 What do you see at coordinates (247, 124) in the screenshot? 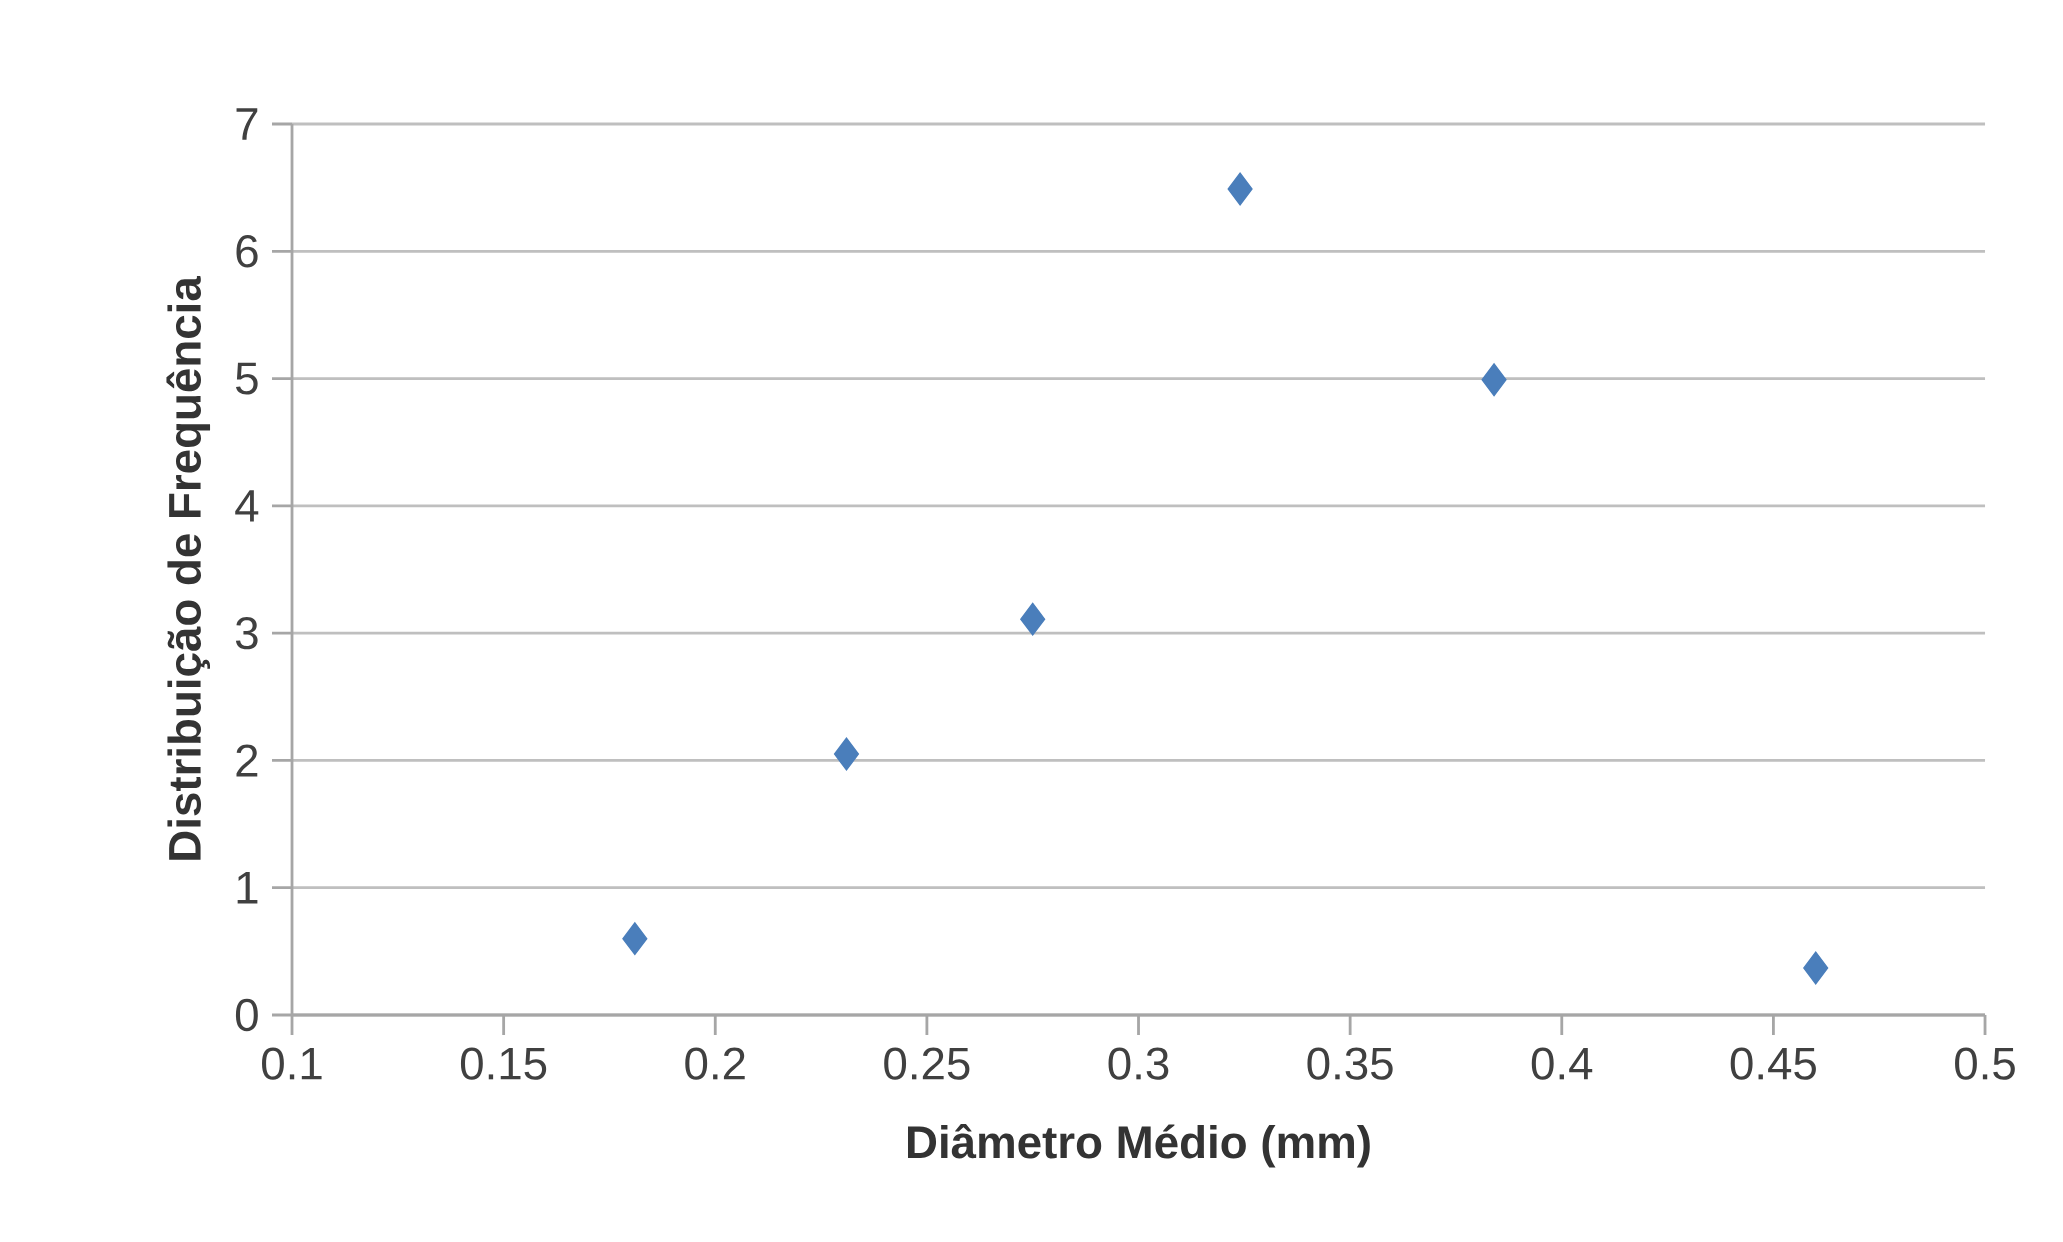
I see `y-tick-label: 7` at bounding box center [247, 124].